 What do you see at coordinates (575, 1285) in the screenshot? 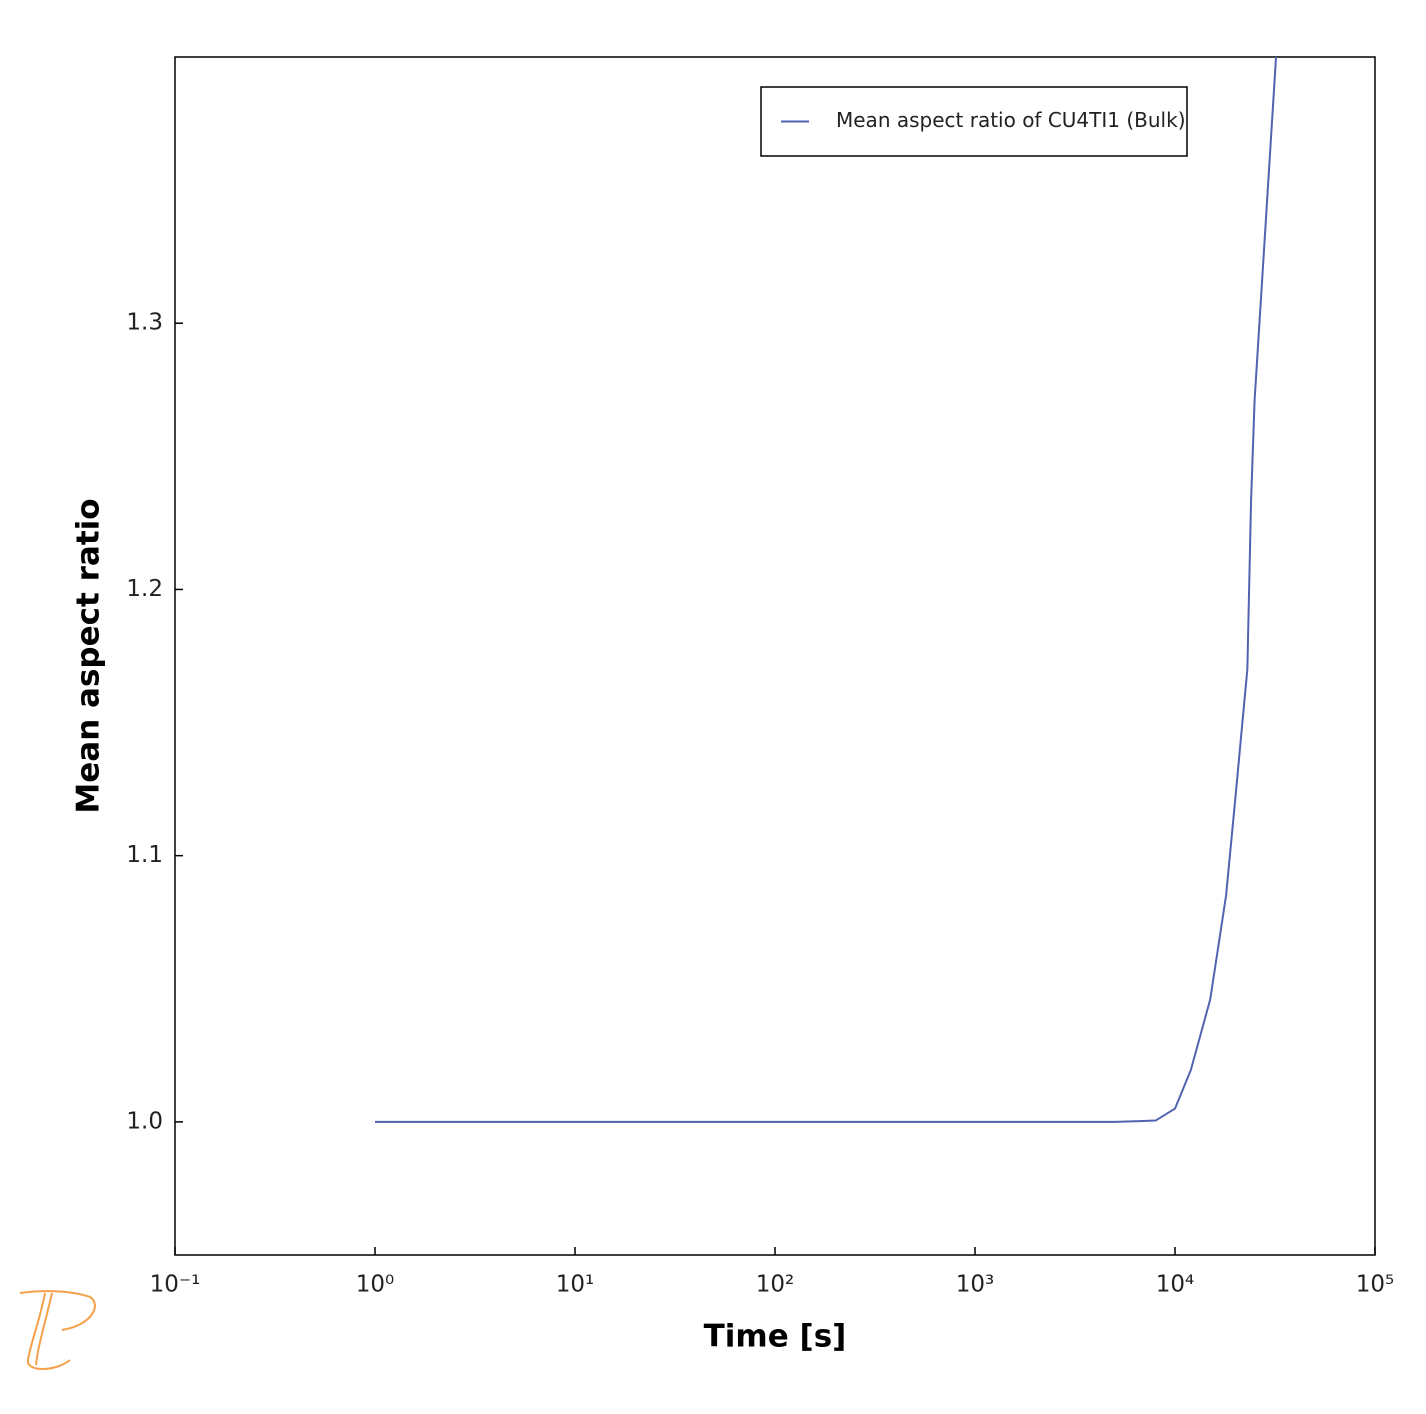
I see `x-tick-label: 10¹` at bounding box center [575, 1285].